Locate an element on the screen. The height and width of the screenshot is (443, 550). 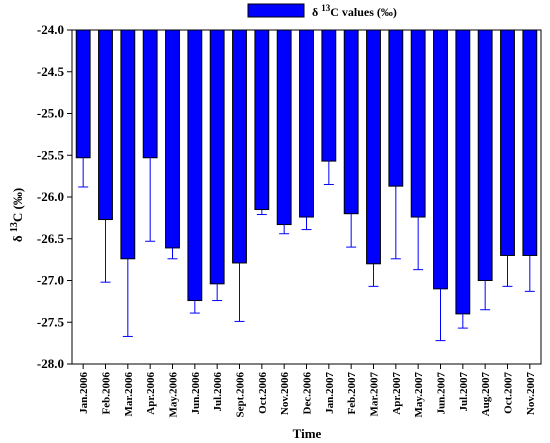
y-tick-label: -25.0 is located at coordinates (50, 113).